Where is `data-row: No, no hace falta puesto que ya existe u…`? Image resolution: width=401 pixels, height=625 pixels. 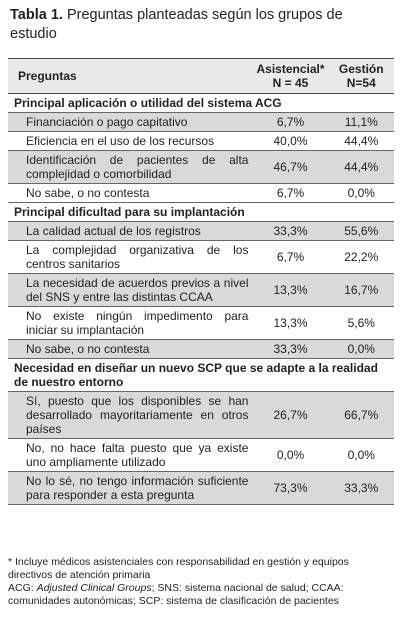
data-row: No, no hace falta puesto que ya existe u… is located at coordinates (201, 455).